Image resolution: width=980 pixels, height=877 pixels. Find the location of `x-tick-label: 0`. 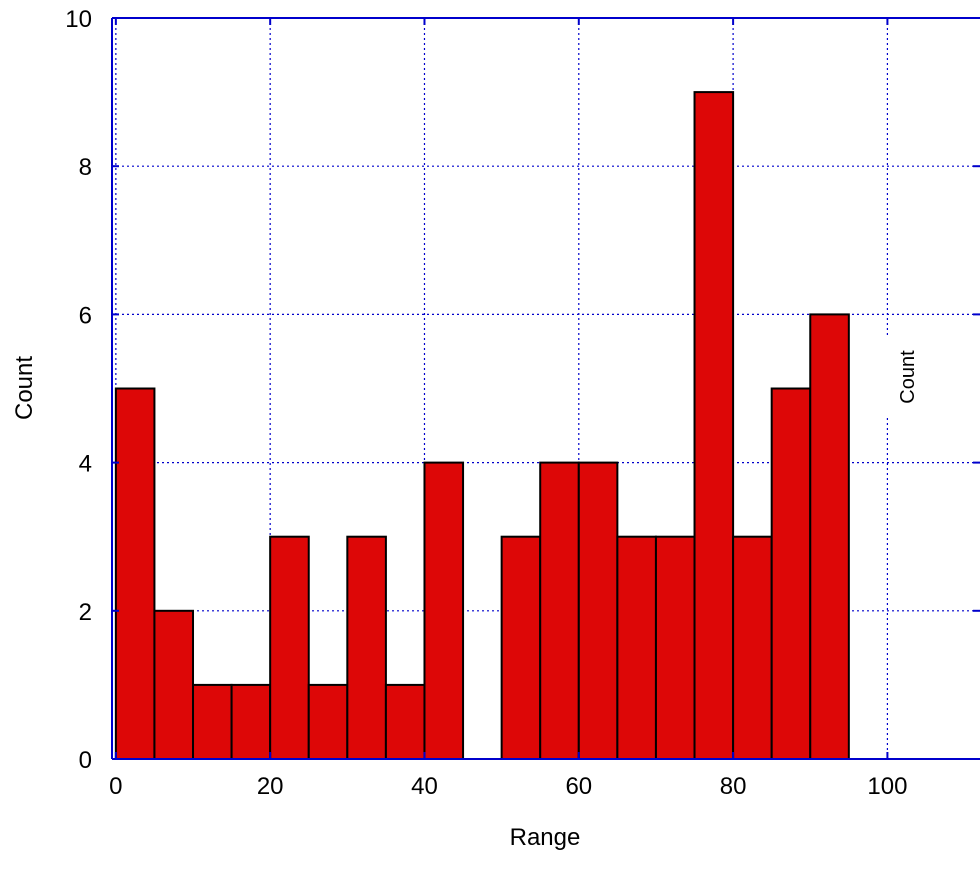

x-tick-label: 0 is located at coordinates (115, 786).